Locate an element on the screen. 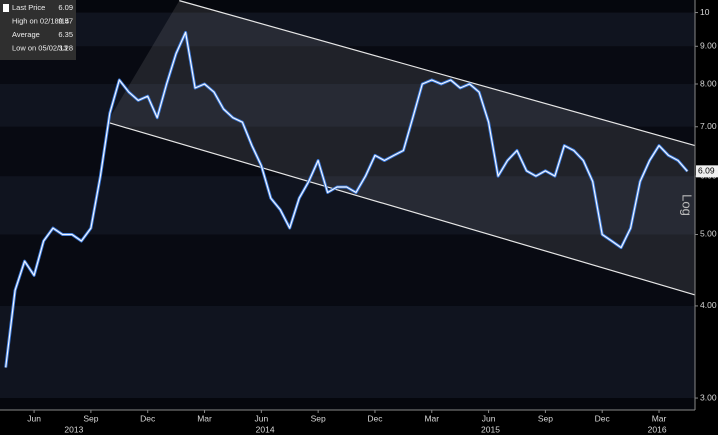 The image size is (718, 435). y-tick-label: 4.00 is located at coordinates (708, 305).